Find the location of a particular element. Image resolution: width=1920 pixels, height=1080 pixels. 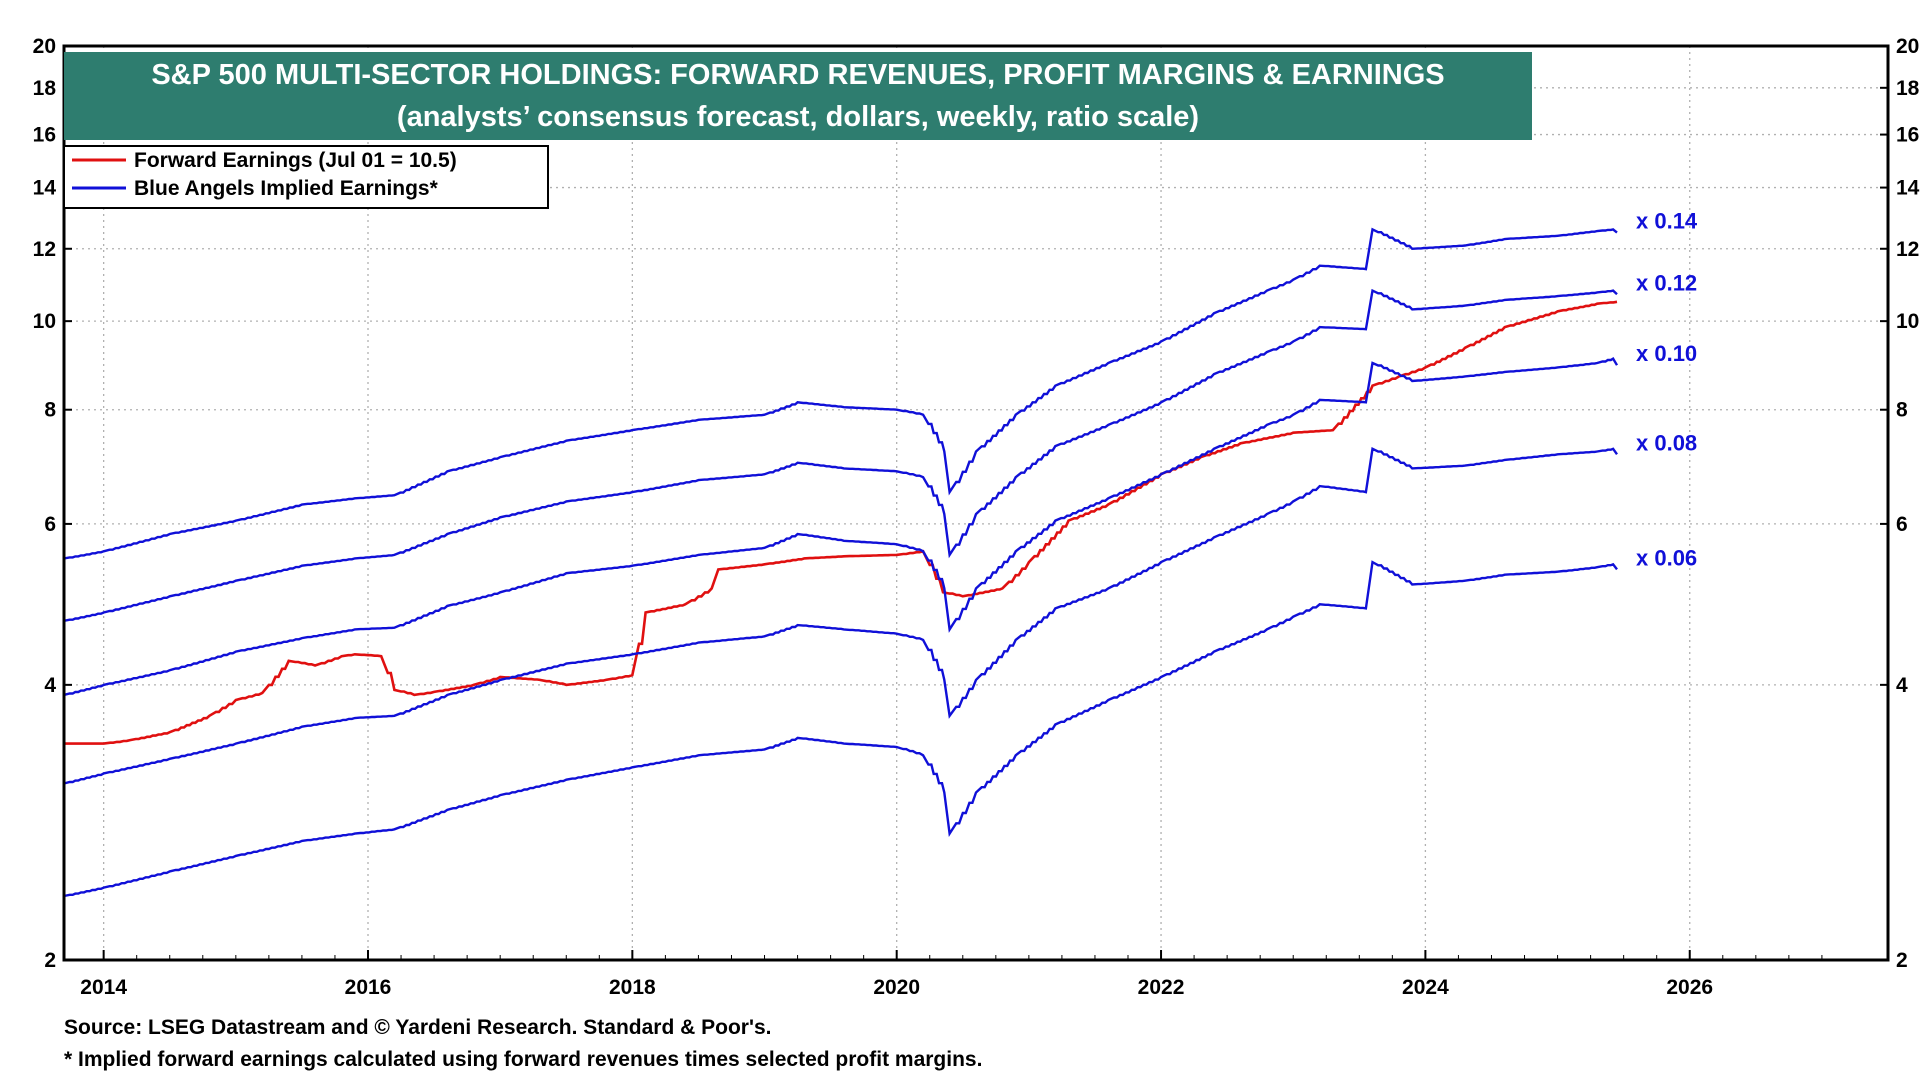

y-axis-right-ticks: 2 4 6 8 10 12 14 16 18 20 is located at coordinates (1900, 503).